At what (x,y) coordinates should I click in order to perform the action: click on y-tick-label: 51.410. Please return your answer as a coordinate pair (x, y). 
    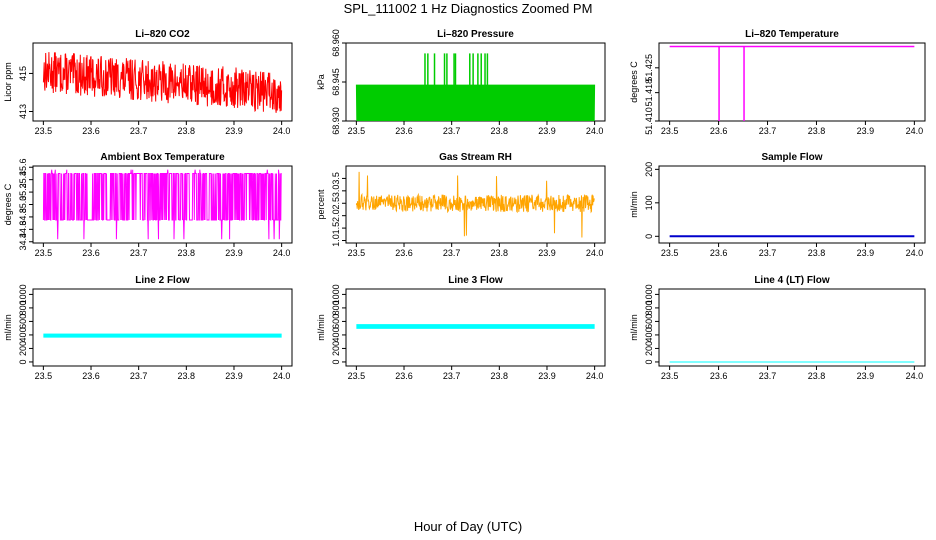
    Looking at the image, I should click on (649, 121).